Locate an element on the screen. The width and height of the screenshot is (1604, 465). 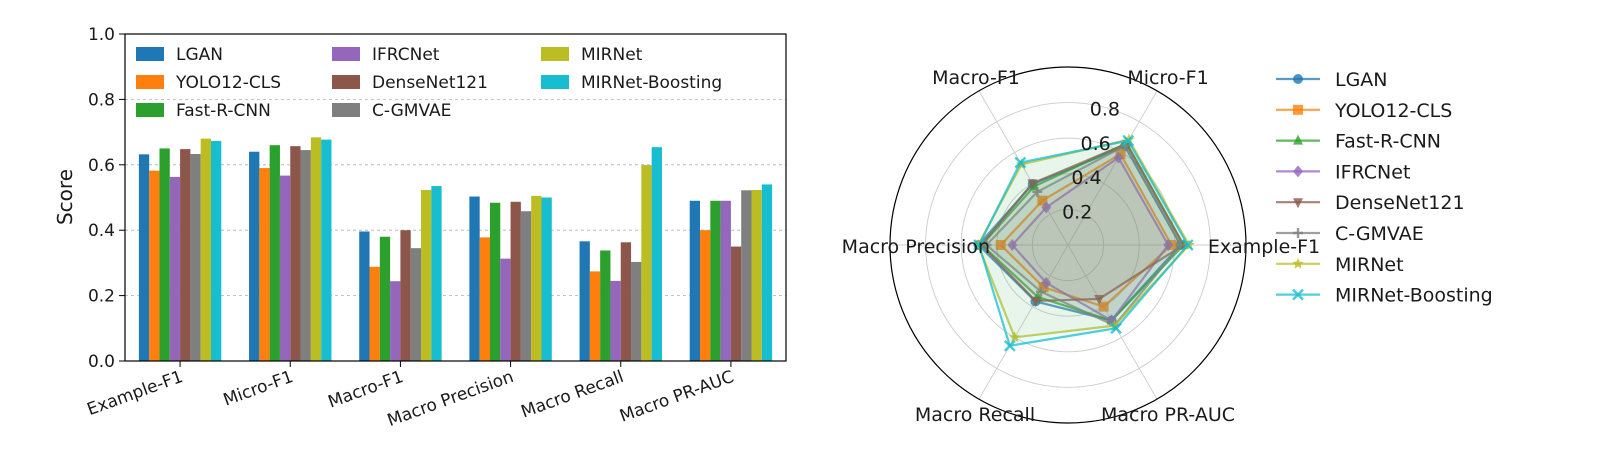
bar-legend-label: MIRNet is located at coordinates (612, 55).